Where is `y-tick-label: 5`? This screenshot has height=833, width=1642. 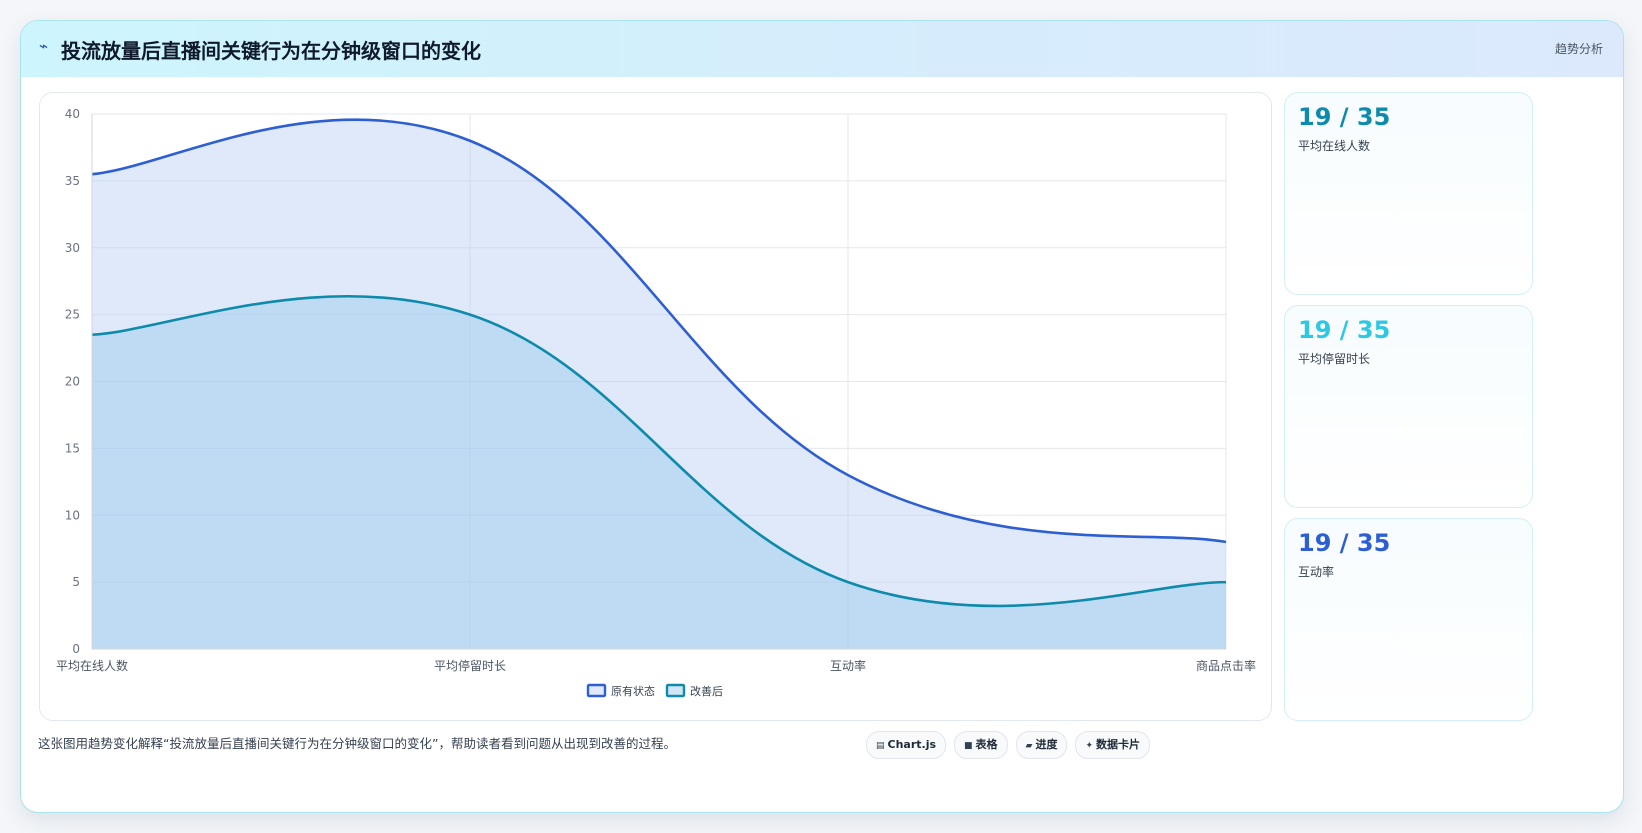
y-tick-label: 5 is located at coordinates (76, 582).